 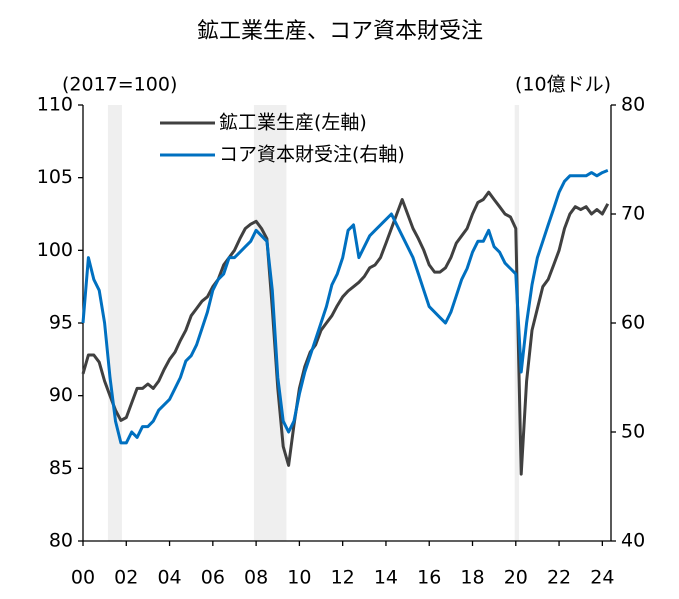 I want to click on x-tick-label: 10, so click(x=299, y=578).